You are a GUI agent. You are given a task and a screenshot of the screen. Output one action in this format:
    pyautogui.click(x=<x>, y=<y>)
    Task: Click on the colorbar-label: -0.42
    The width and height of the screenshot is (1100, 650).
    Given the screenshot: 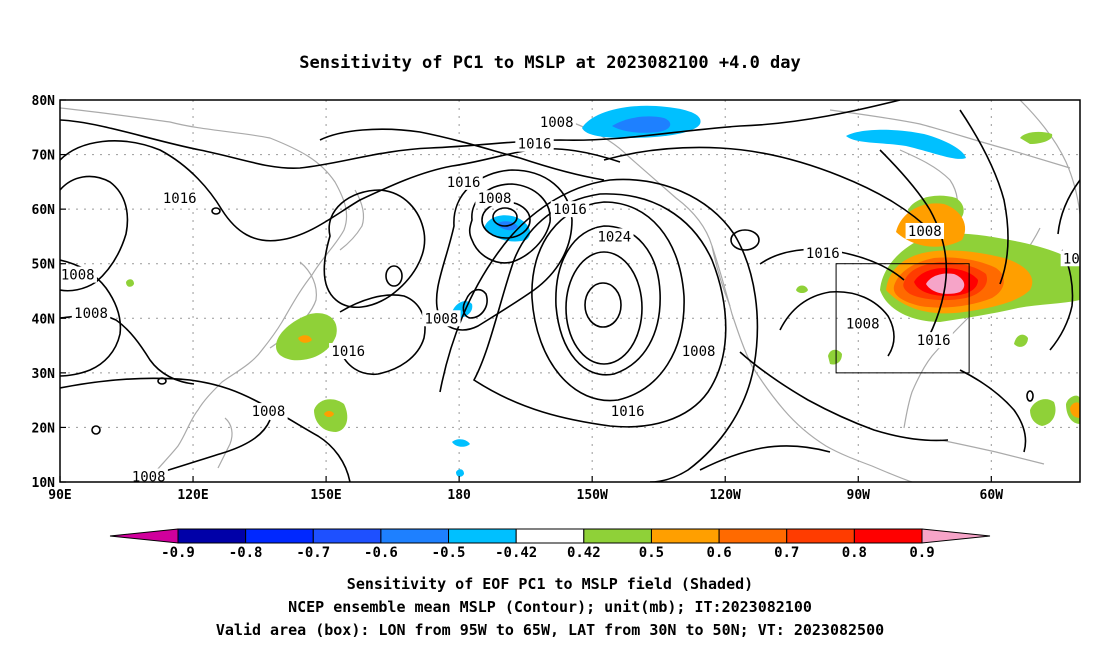 What is the action you would take?
    pyautogui.click(x=516, y=553)
    